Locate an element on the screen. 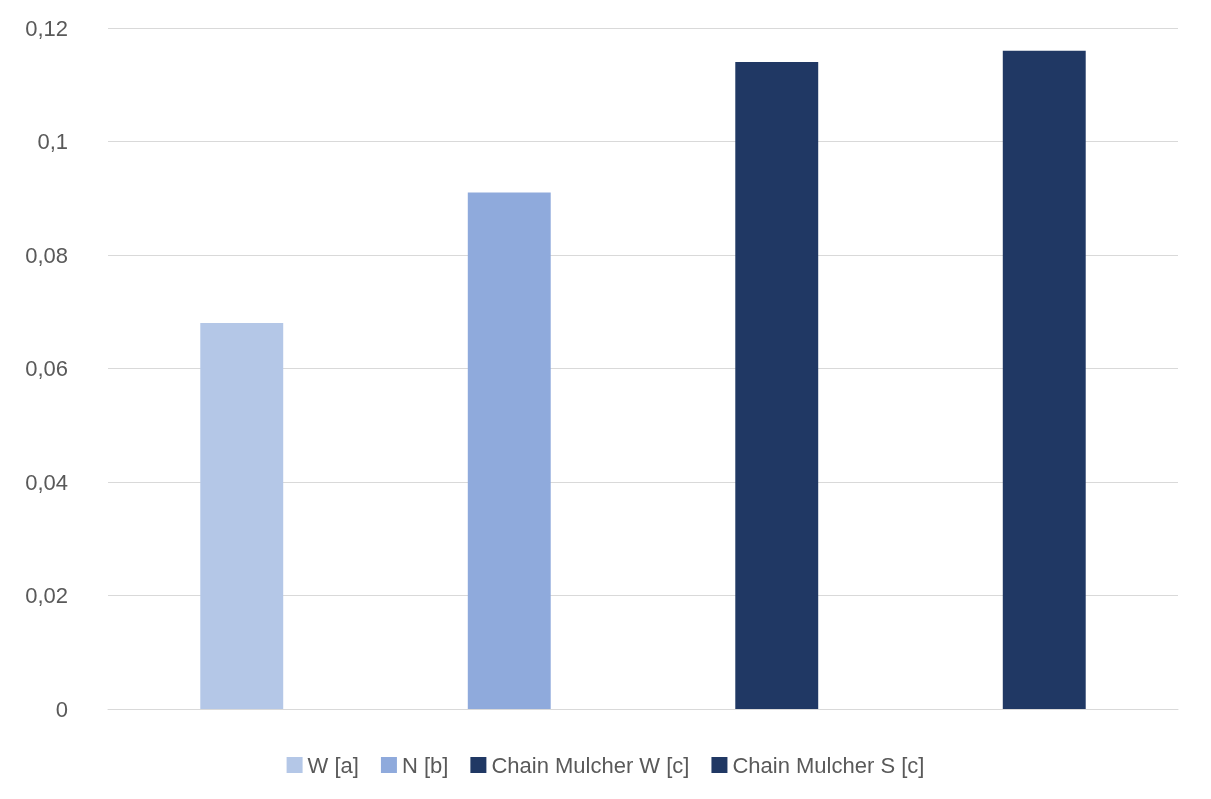  y-tick-label: 0,1 is located at coordinates (52, 141).